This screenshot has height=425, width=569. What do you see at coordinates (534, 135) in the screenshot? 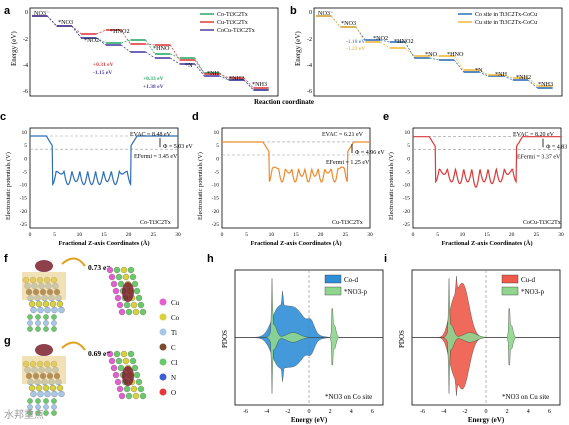
I see `evac-label: EVAC = 8.20 eV` at bounding box center [534, 135].